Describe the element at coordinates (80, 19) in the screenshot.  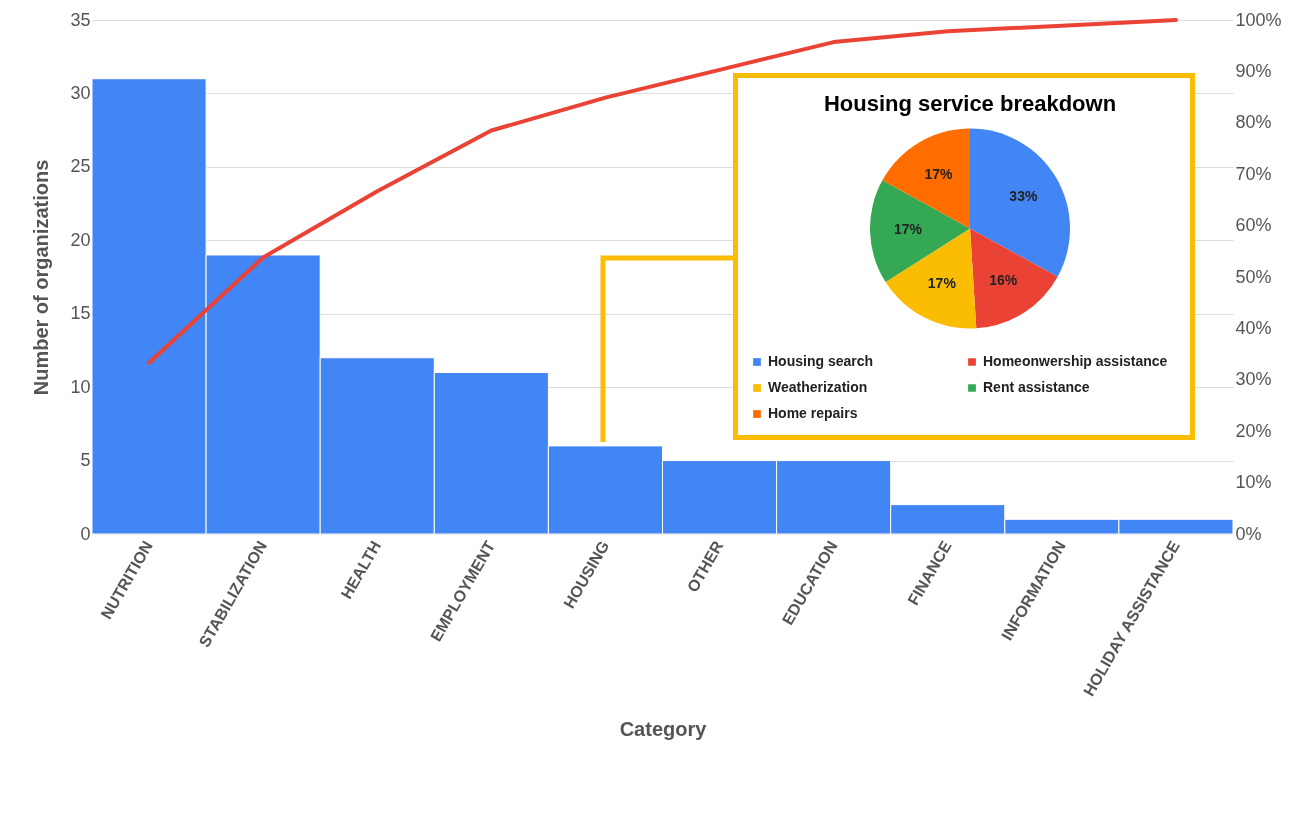
I see `y-tick-label: 35` at that location.